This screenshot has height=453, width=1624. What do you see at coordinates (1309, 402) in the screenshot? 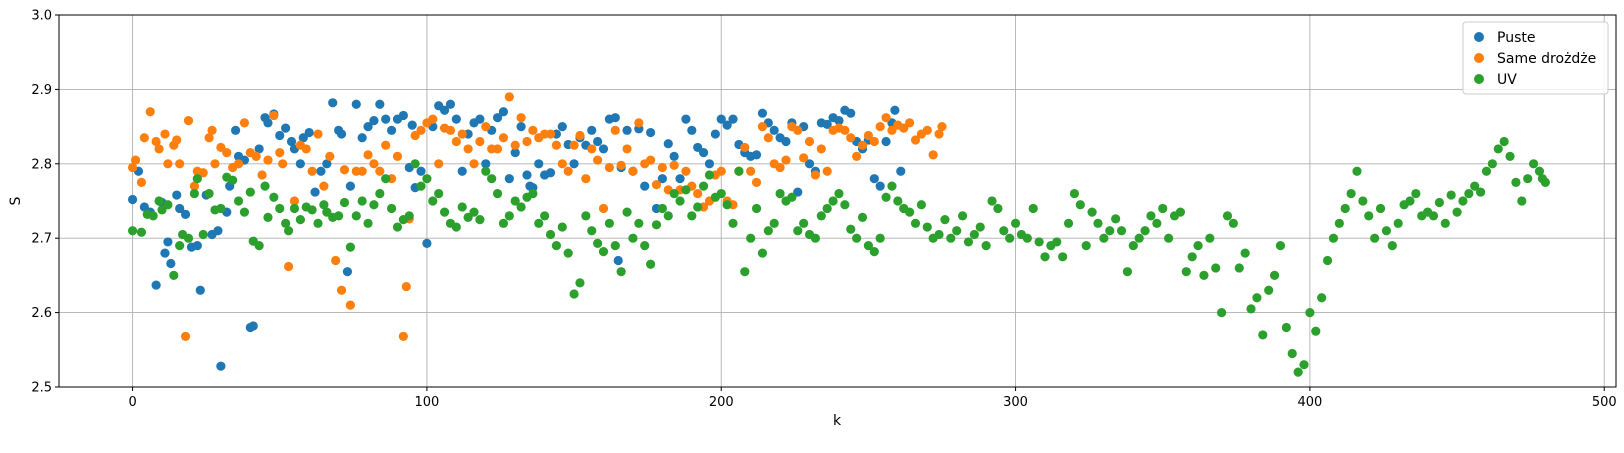
I see `x-tick-label: 400` at bounding box center [1309, 402].